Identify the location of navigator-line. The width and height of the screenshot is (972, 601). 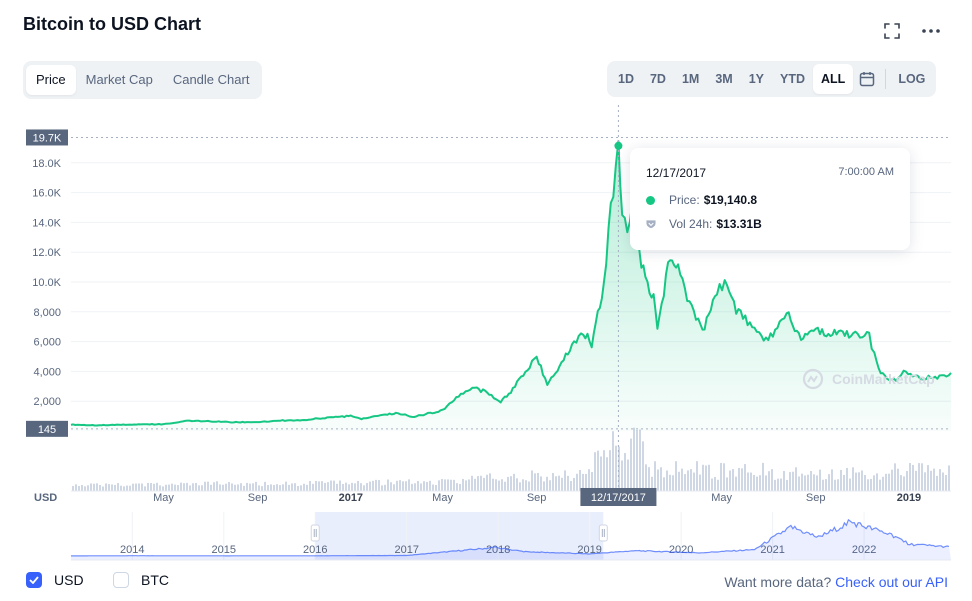
(510, 537).